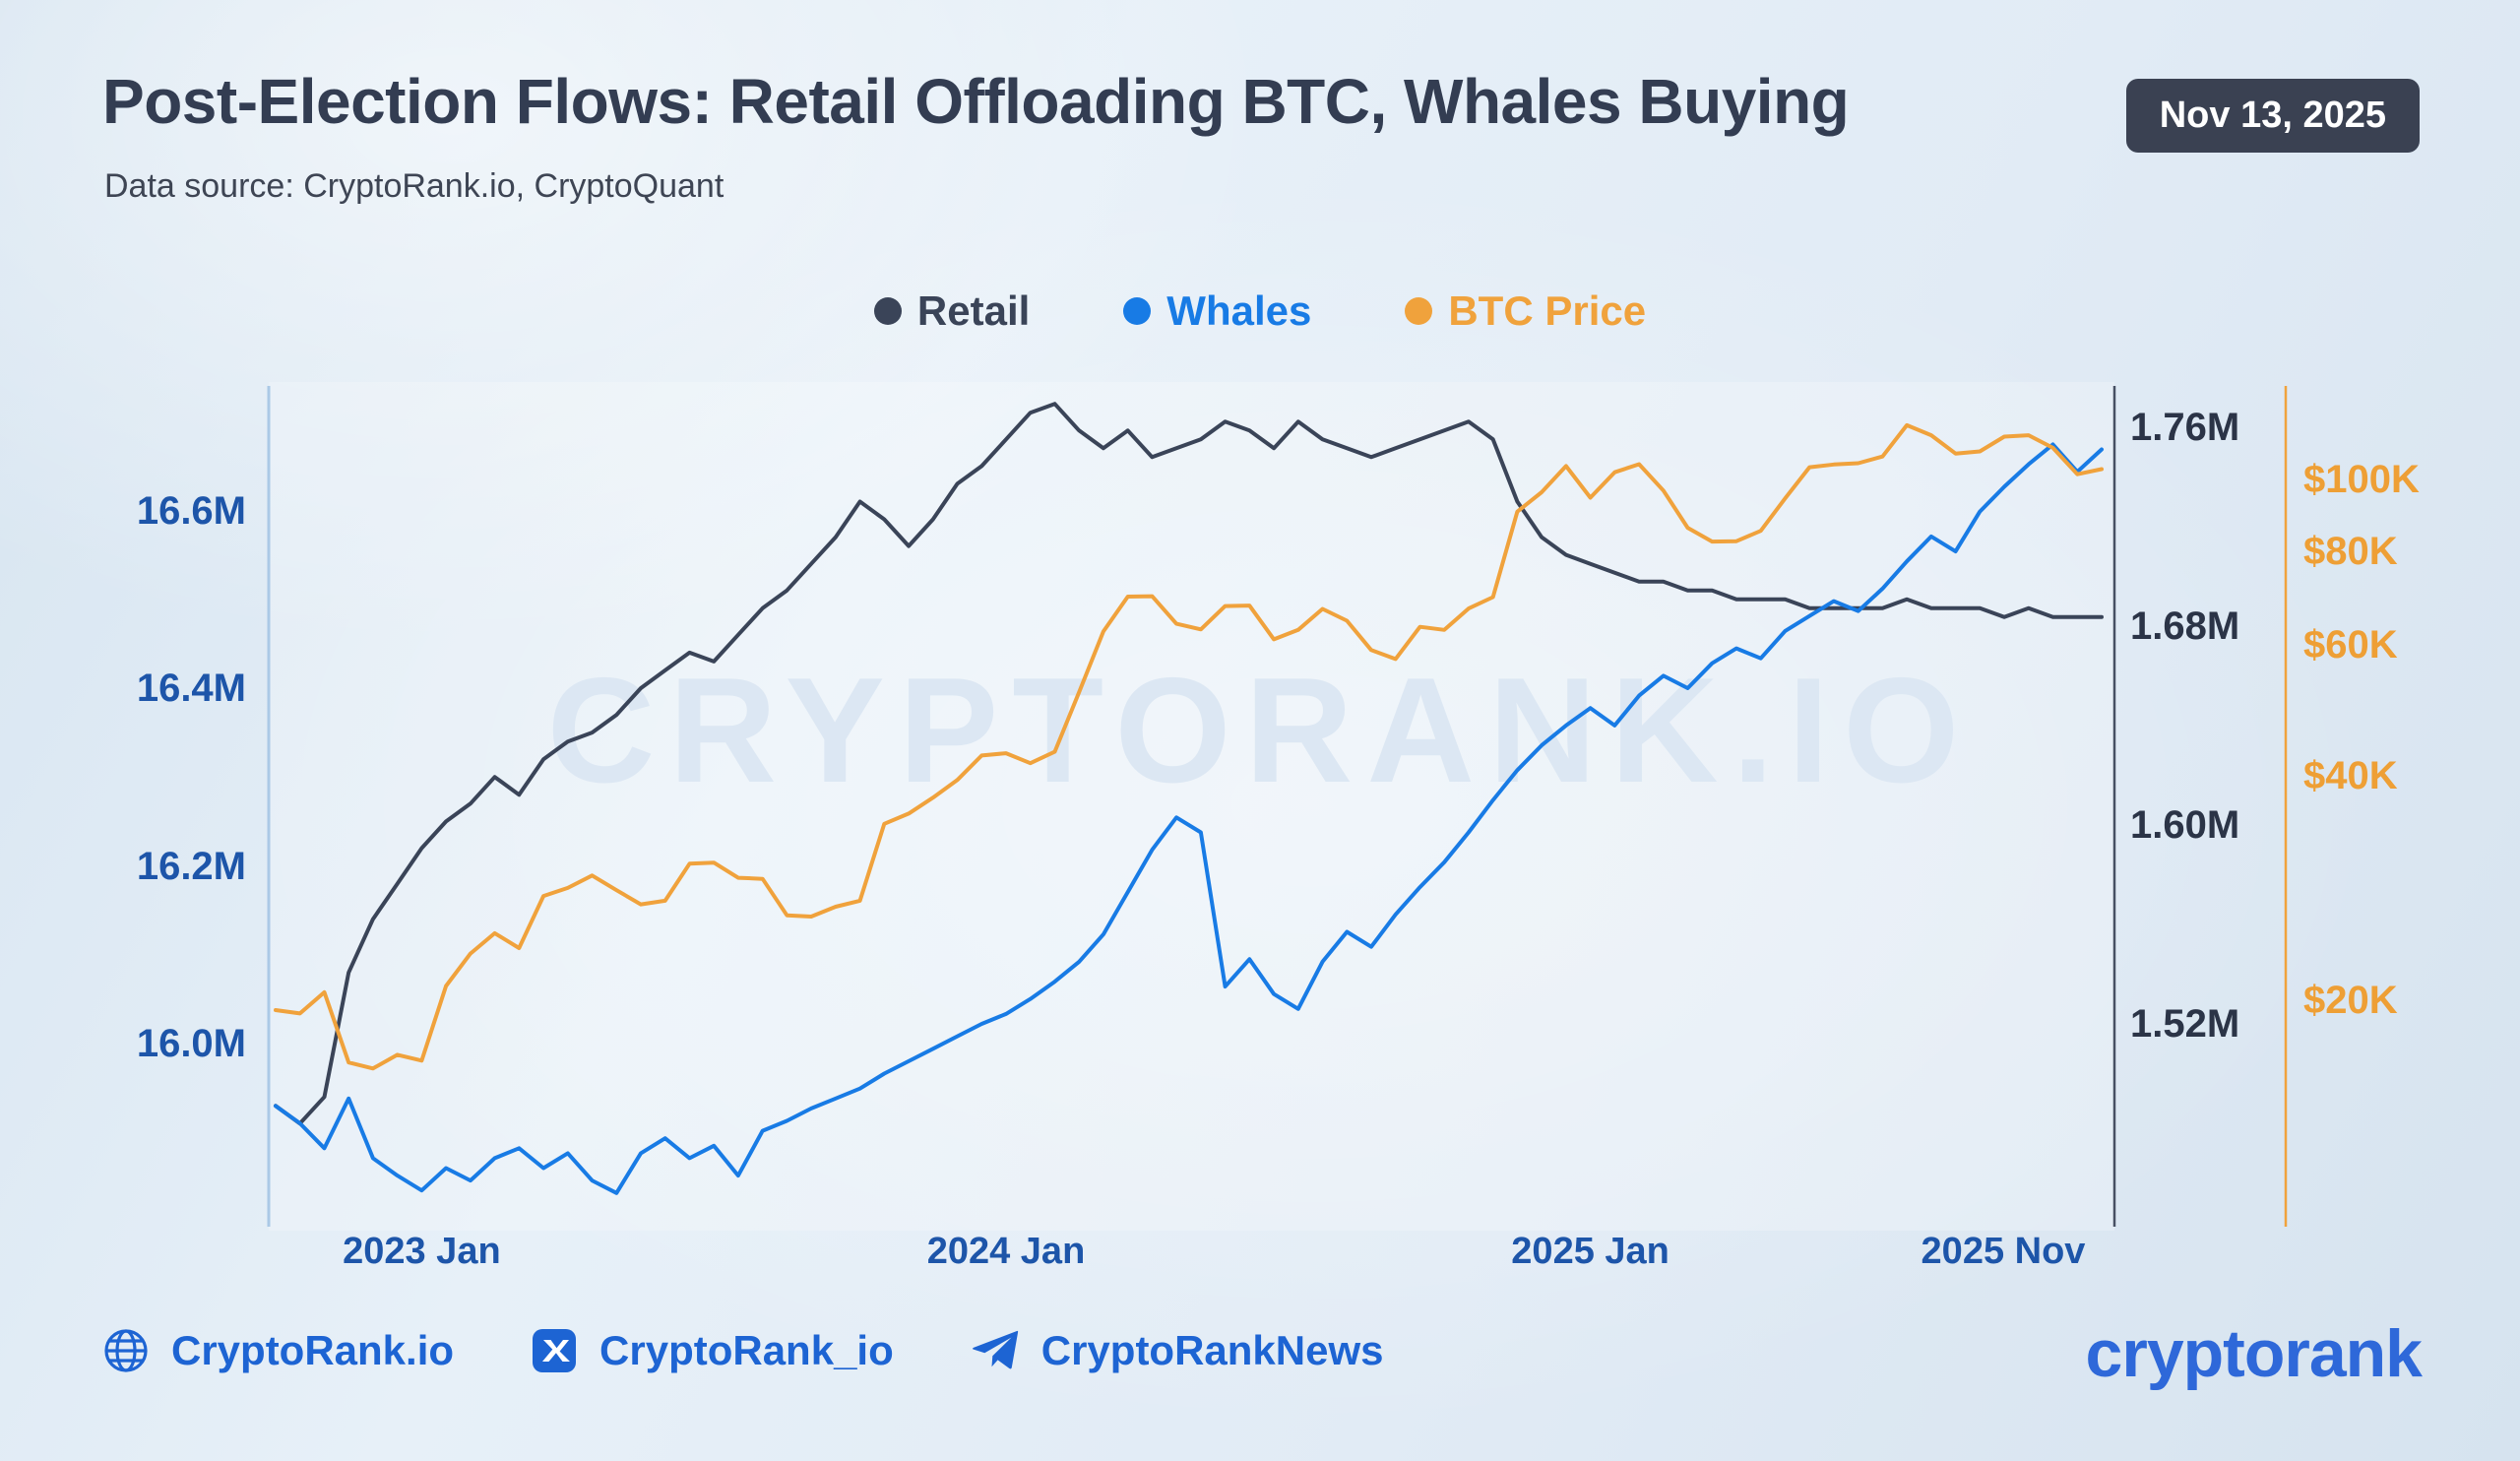 The height and width of the screenshot is (1461, 2520). What do you see at coordinates (2272, 116) in the screenshot?
I see `date-badge: Nov 13, 2025` at bounding box center [2272, 116].